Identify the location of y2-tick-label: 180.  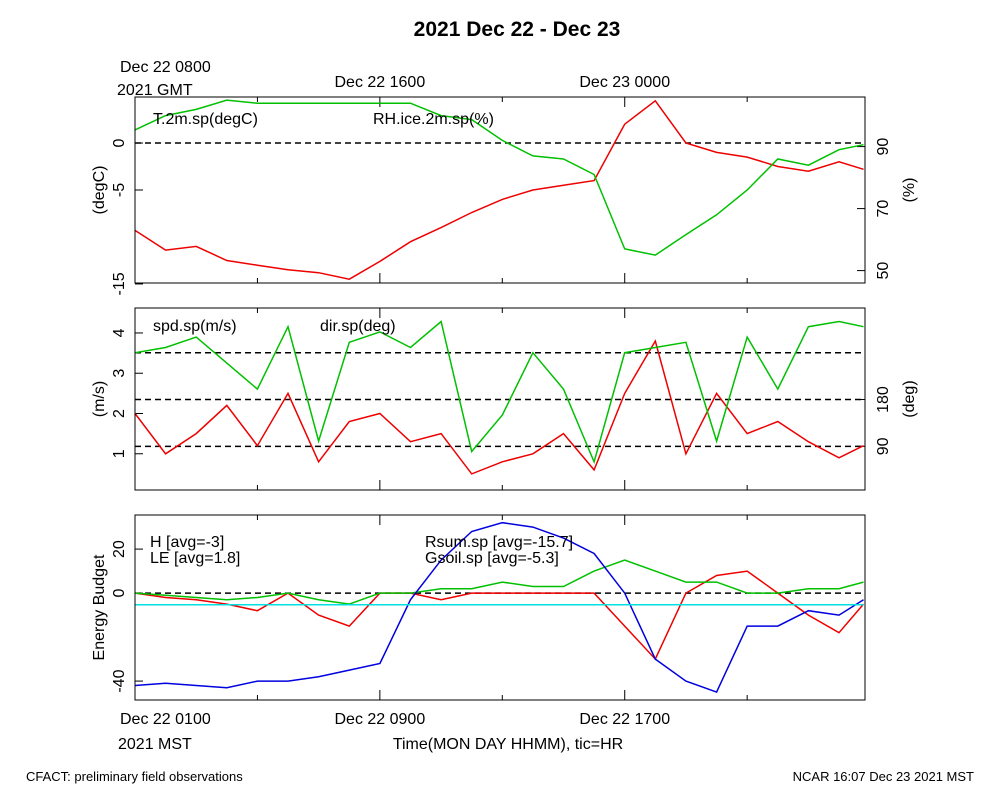
(883, 399).